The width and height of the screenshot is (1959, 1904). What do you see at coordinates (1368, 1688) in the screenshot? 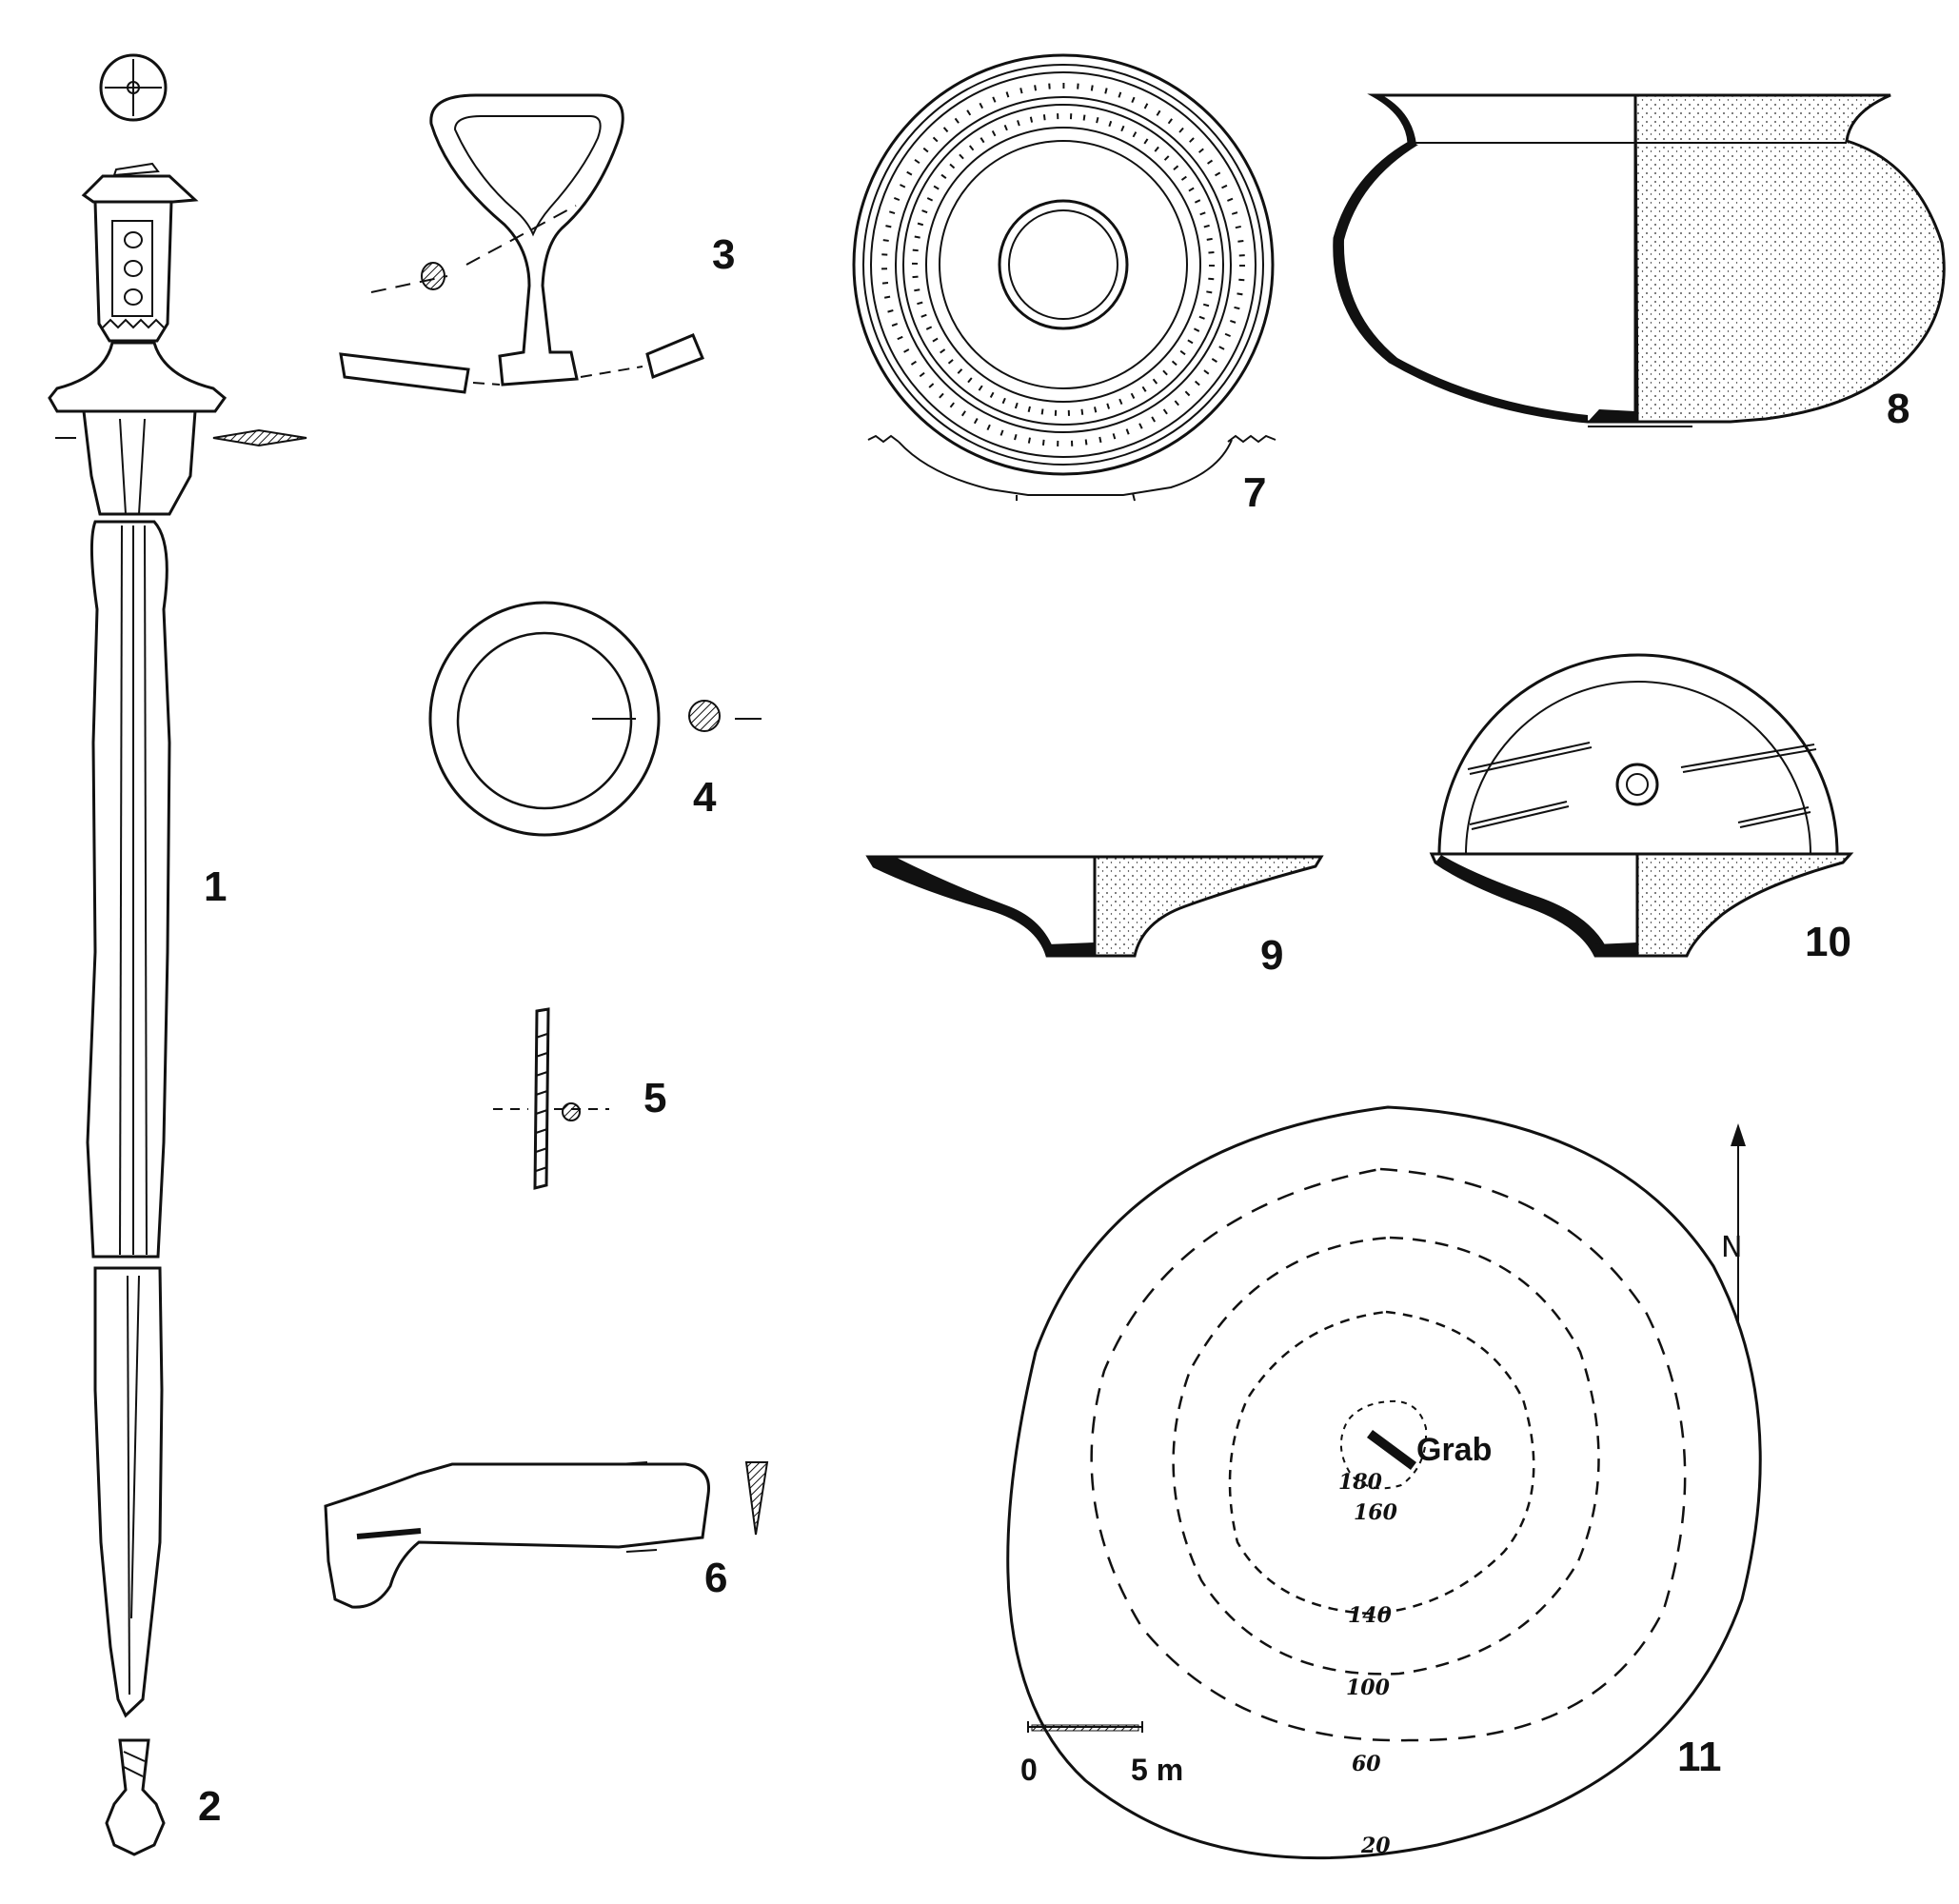
I see `contour-label-100: 100` at bounding box center [1368, 1688].